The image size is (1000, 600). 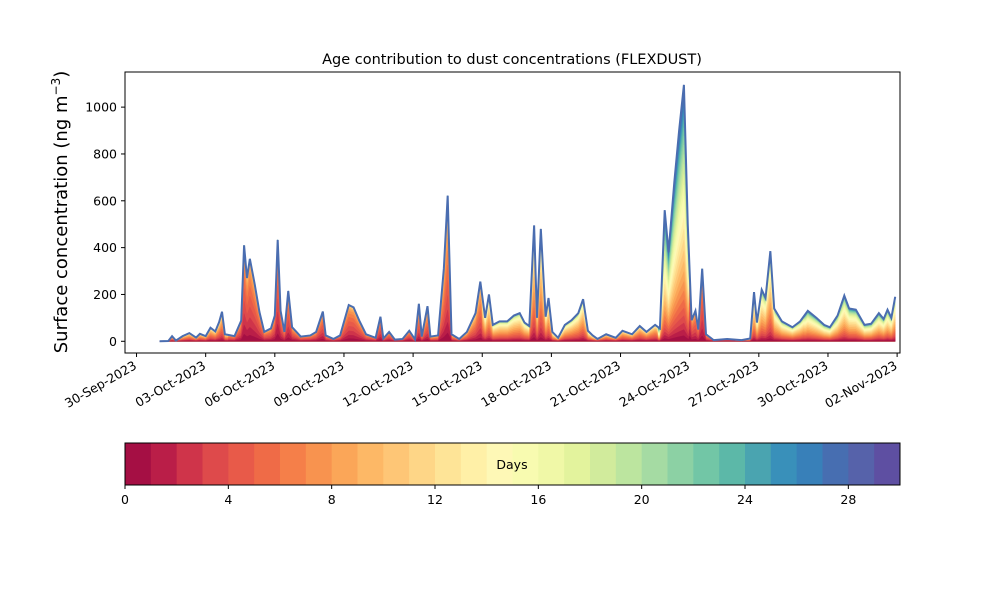 What do you see at coordinates (105, 294) in the screenshot?
I see `y-tick-label: 200` at bounding box center [105, 294].